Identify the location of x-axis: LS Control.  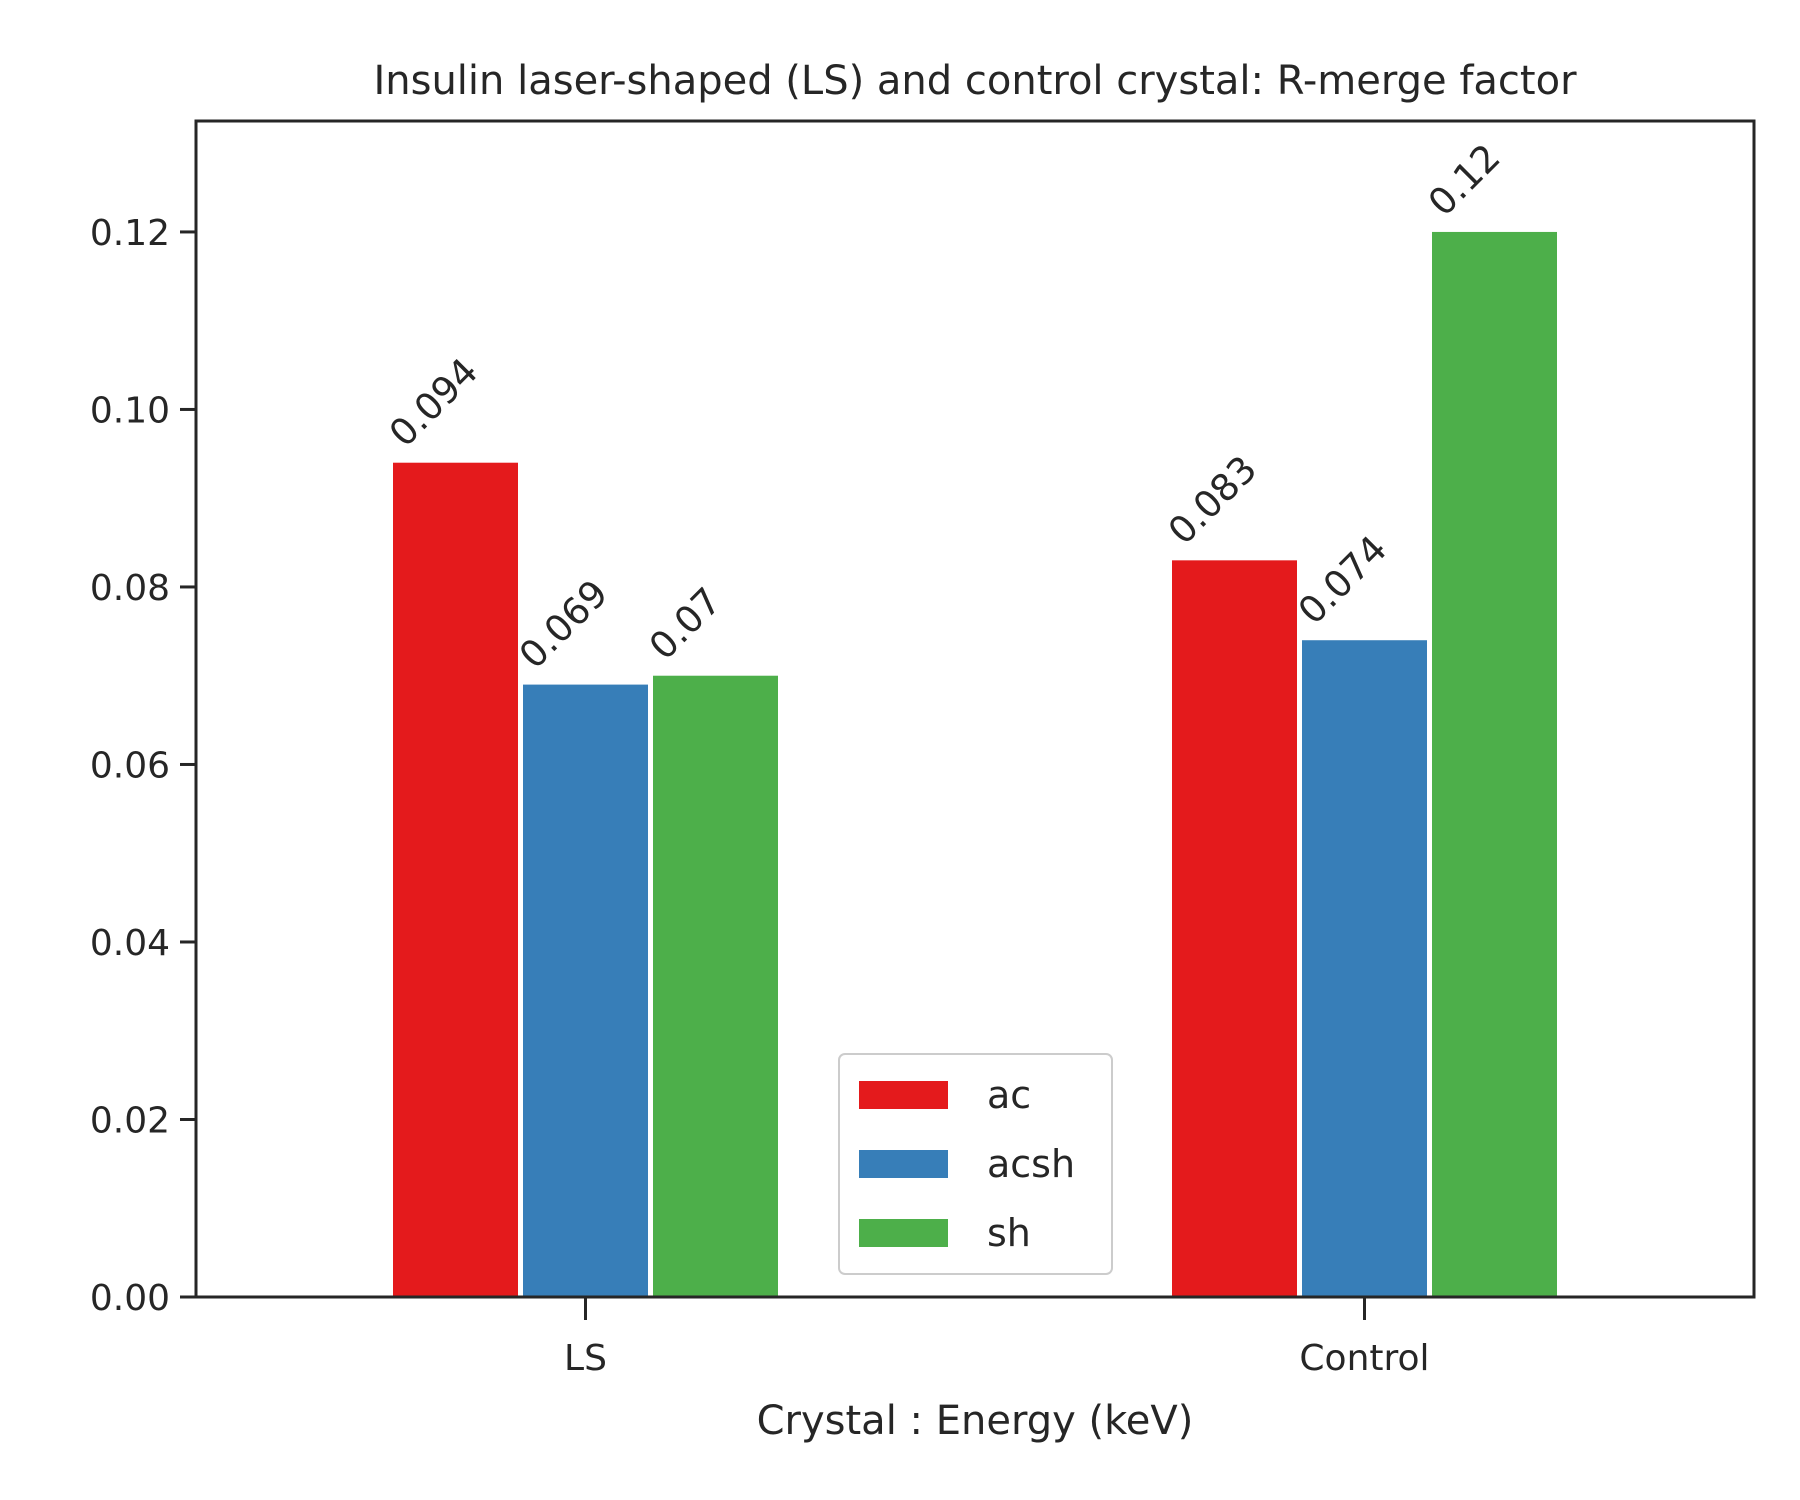
(997, 1338).